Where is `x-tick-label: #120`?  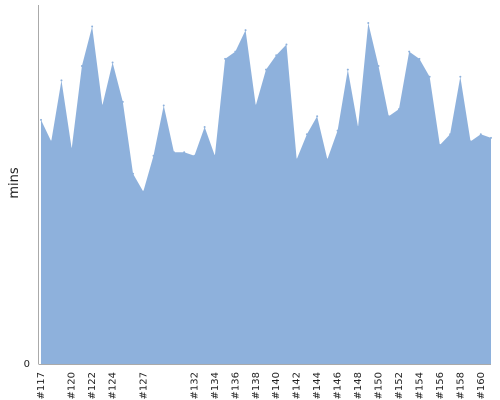
x-tick-label: #120 is located at coordinates (72, 385).